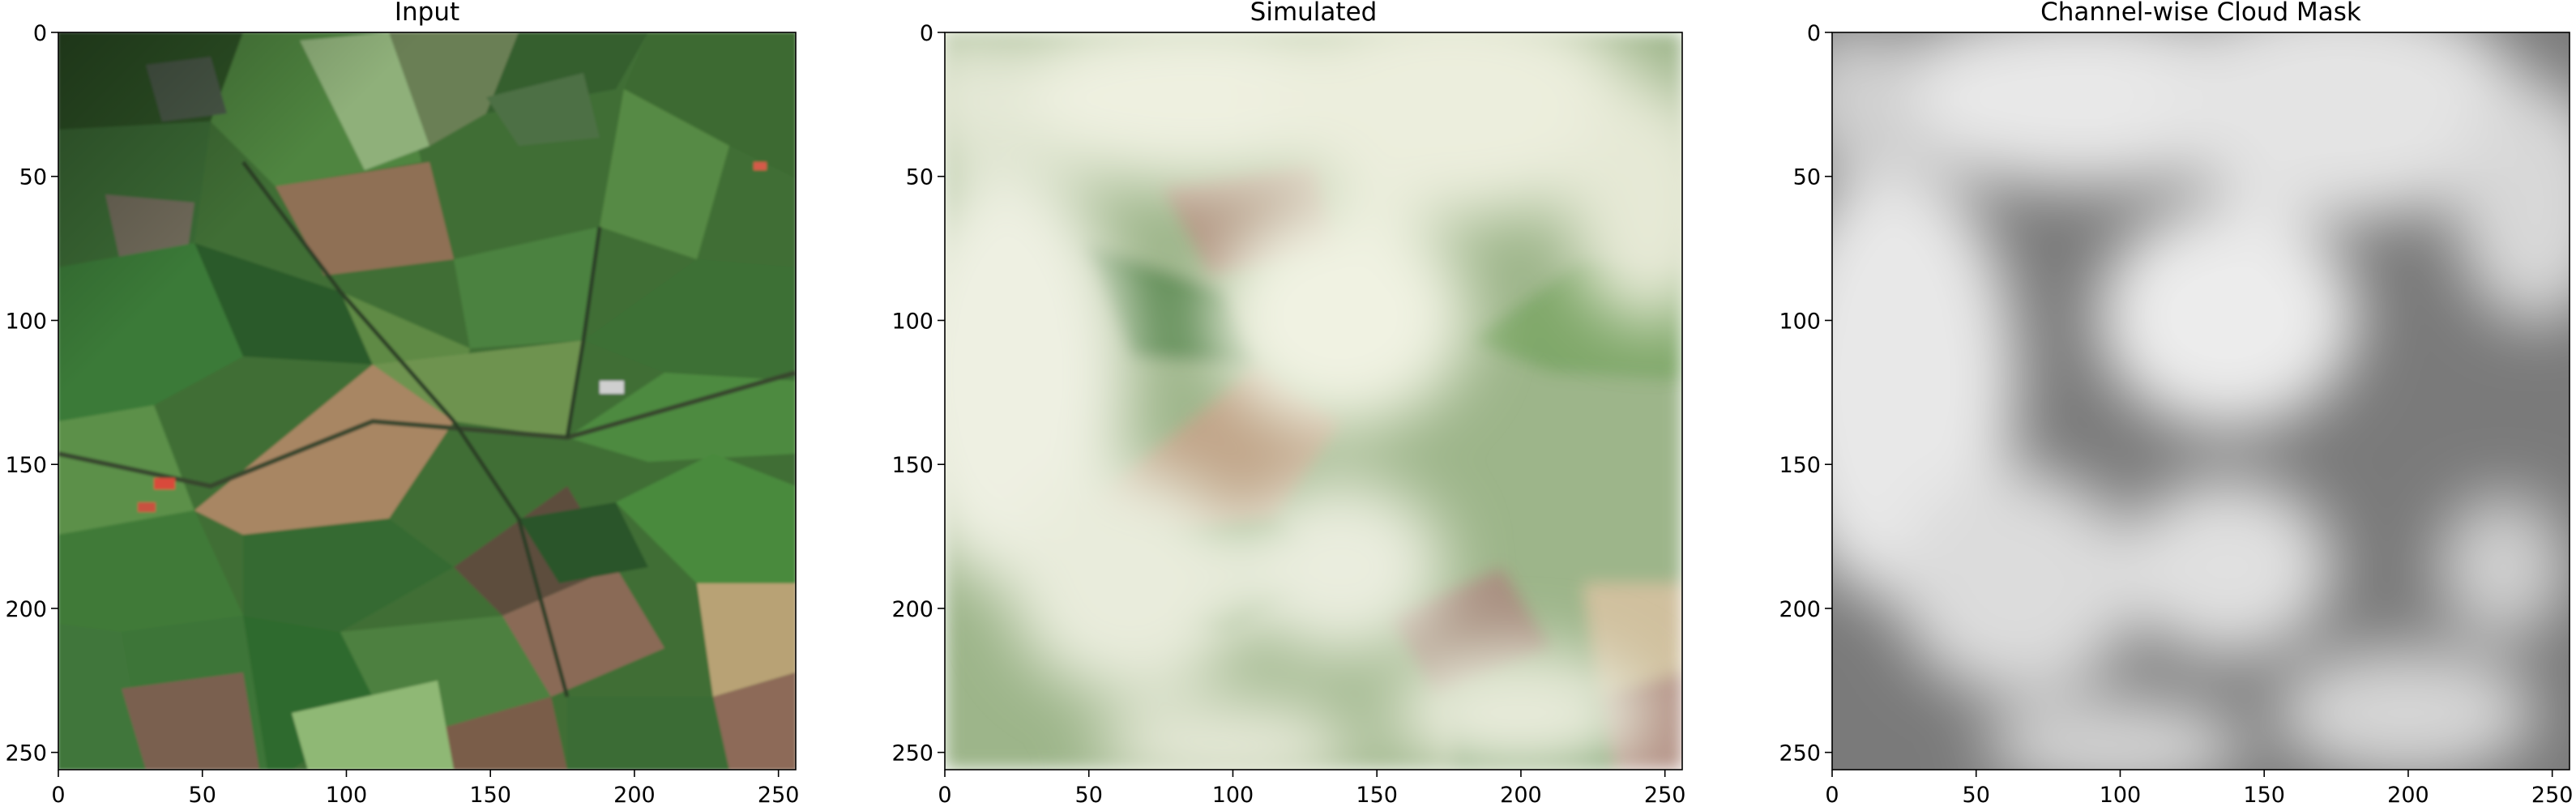 This screenshot has width=2576, height=811. I want to click on panel-title: Simulated, so click(1314, 13).